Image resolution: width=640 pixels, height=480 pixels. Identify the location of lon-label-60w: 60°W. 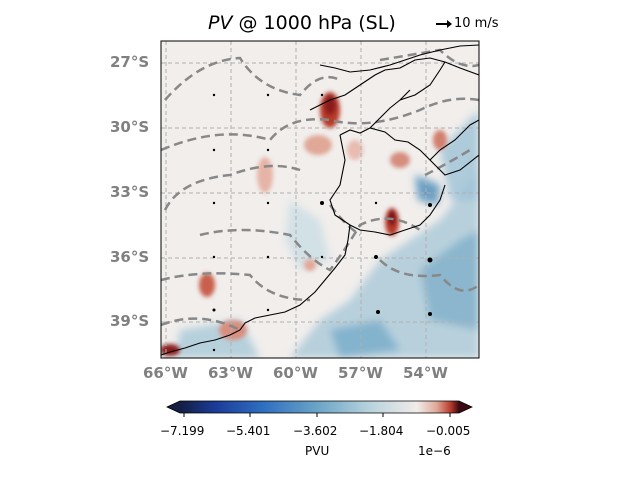
(295, 373).